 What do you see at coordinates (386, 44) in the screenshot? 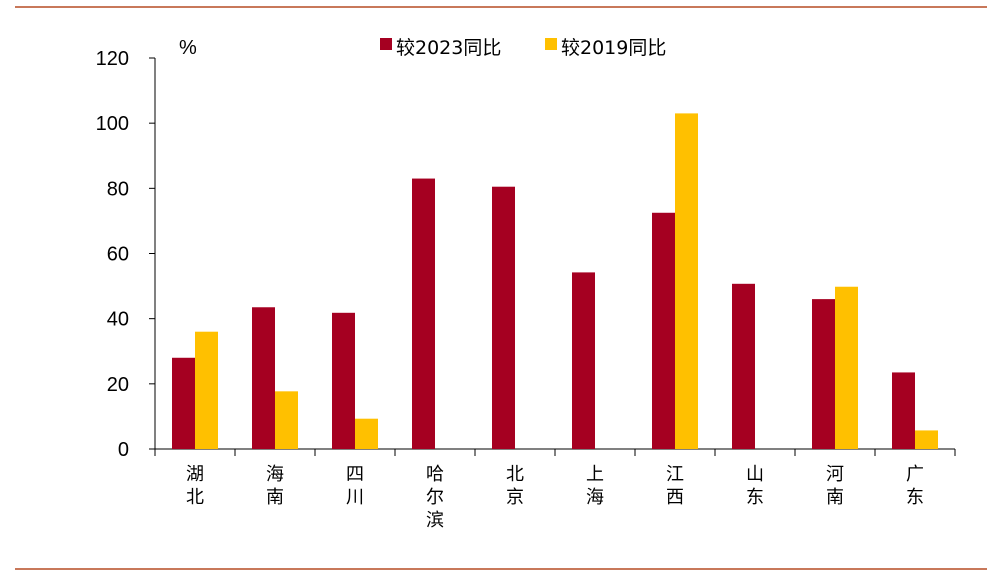
I see `legend-swatch-2023` at bounding box center [386, 44].